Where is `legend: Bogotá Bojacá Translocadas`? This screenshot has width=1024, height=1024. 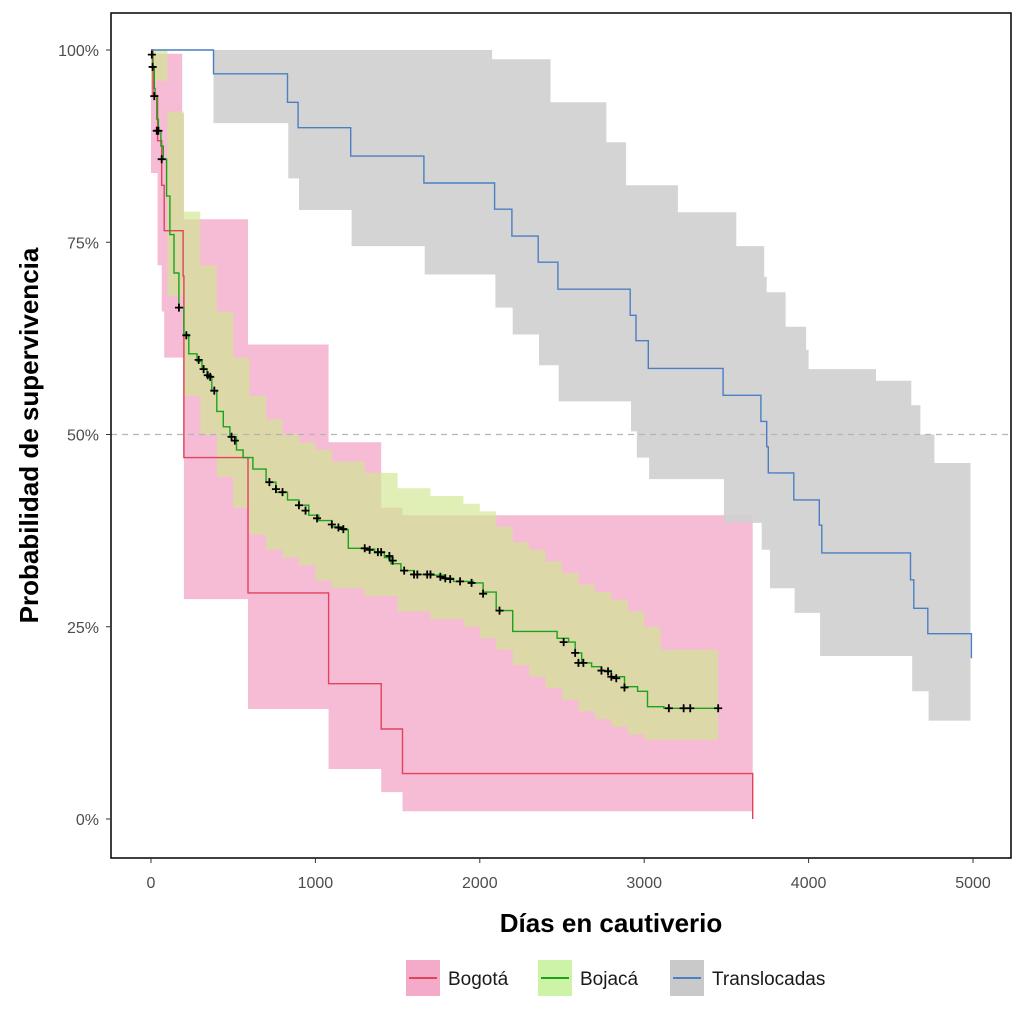 legend: Bogotá Bojacá Translocadas is located at coordinates (615, 978).